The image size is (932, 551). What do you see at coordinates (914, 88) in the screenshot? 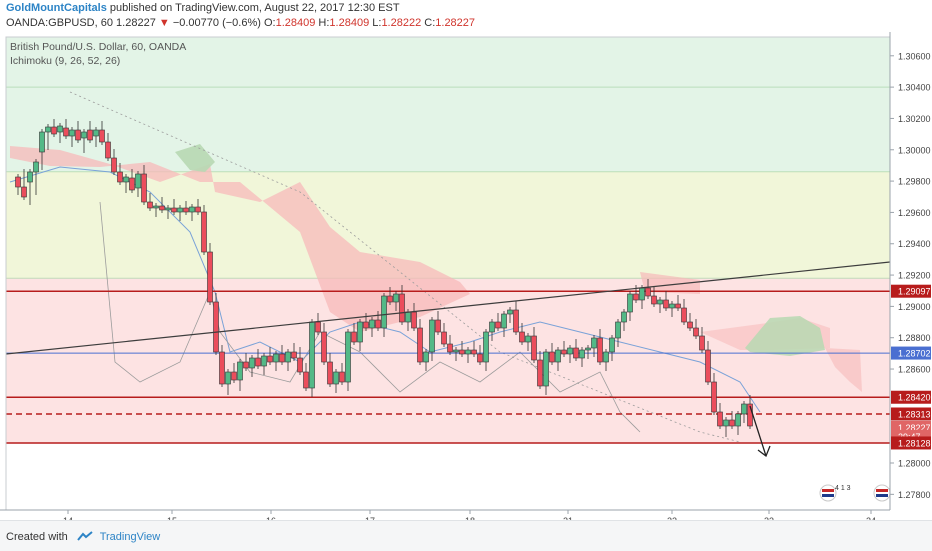
I see `y-tick-label: 1.30400` at bounding box center [914, 88].